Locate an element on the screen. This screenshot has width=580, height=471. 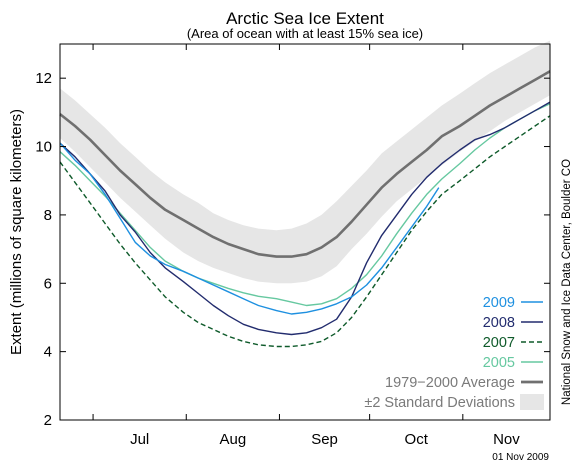
legend-label-2009: 2009 is located at coordinates (499, 303).